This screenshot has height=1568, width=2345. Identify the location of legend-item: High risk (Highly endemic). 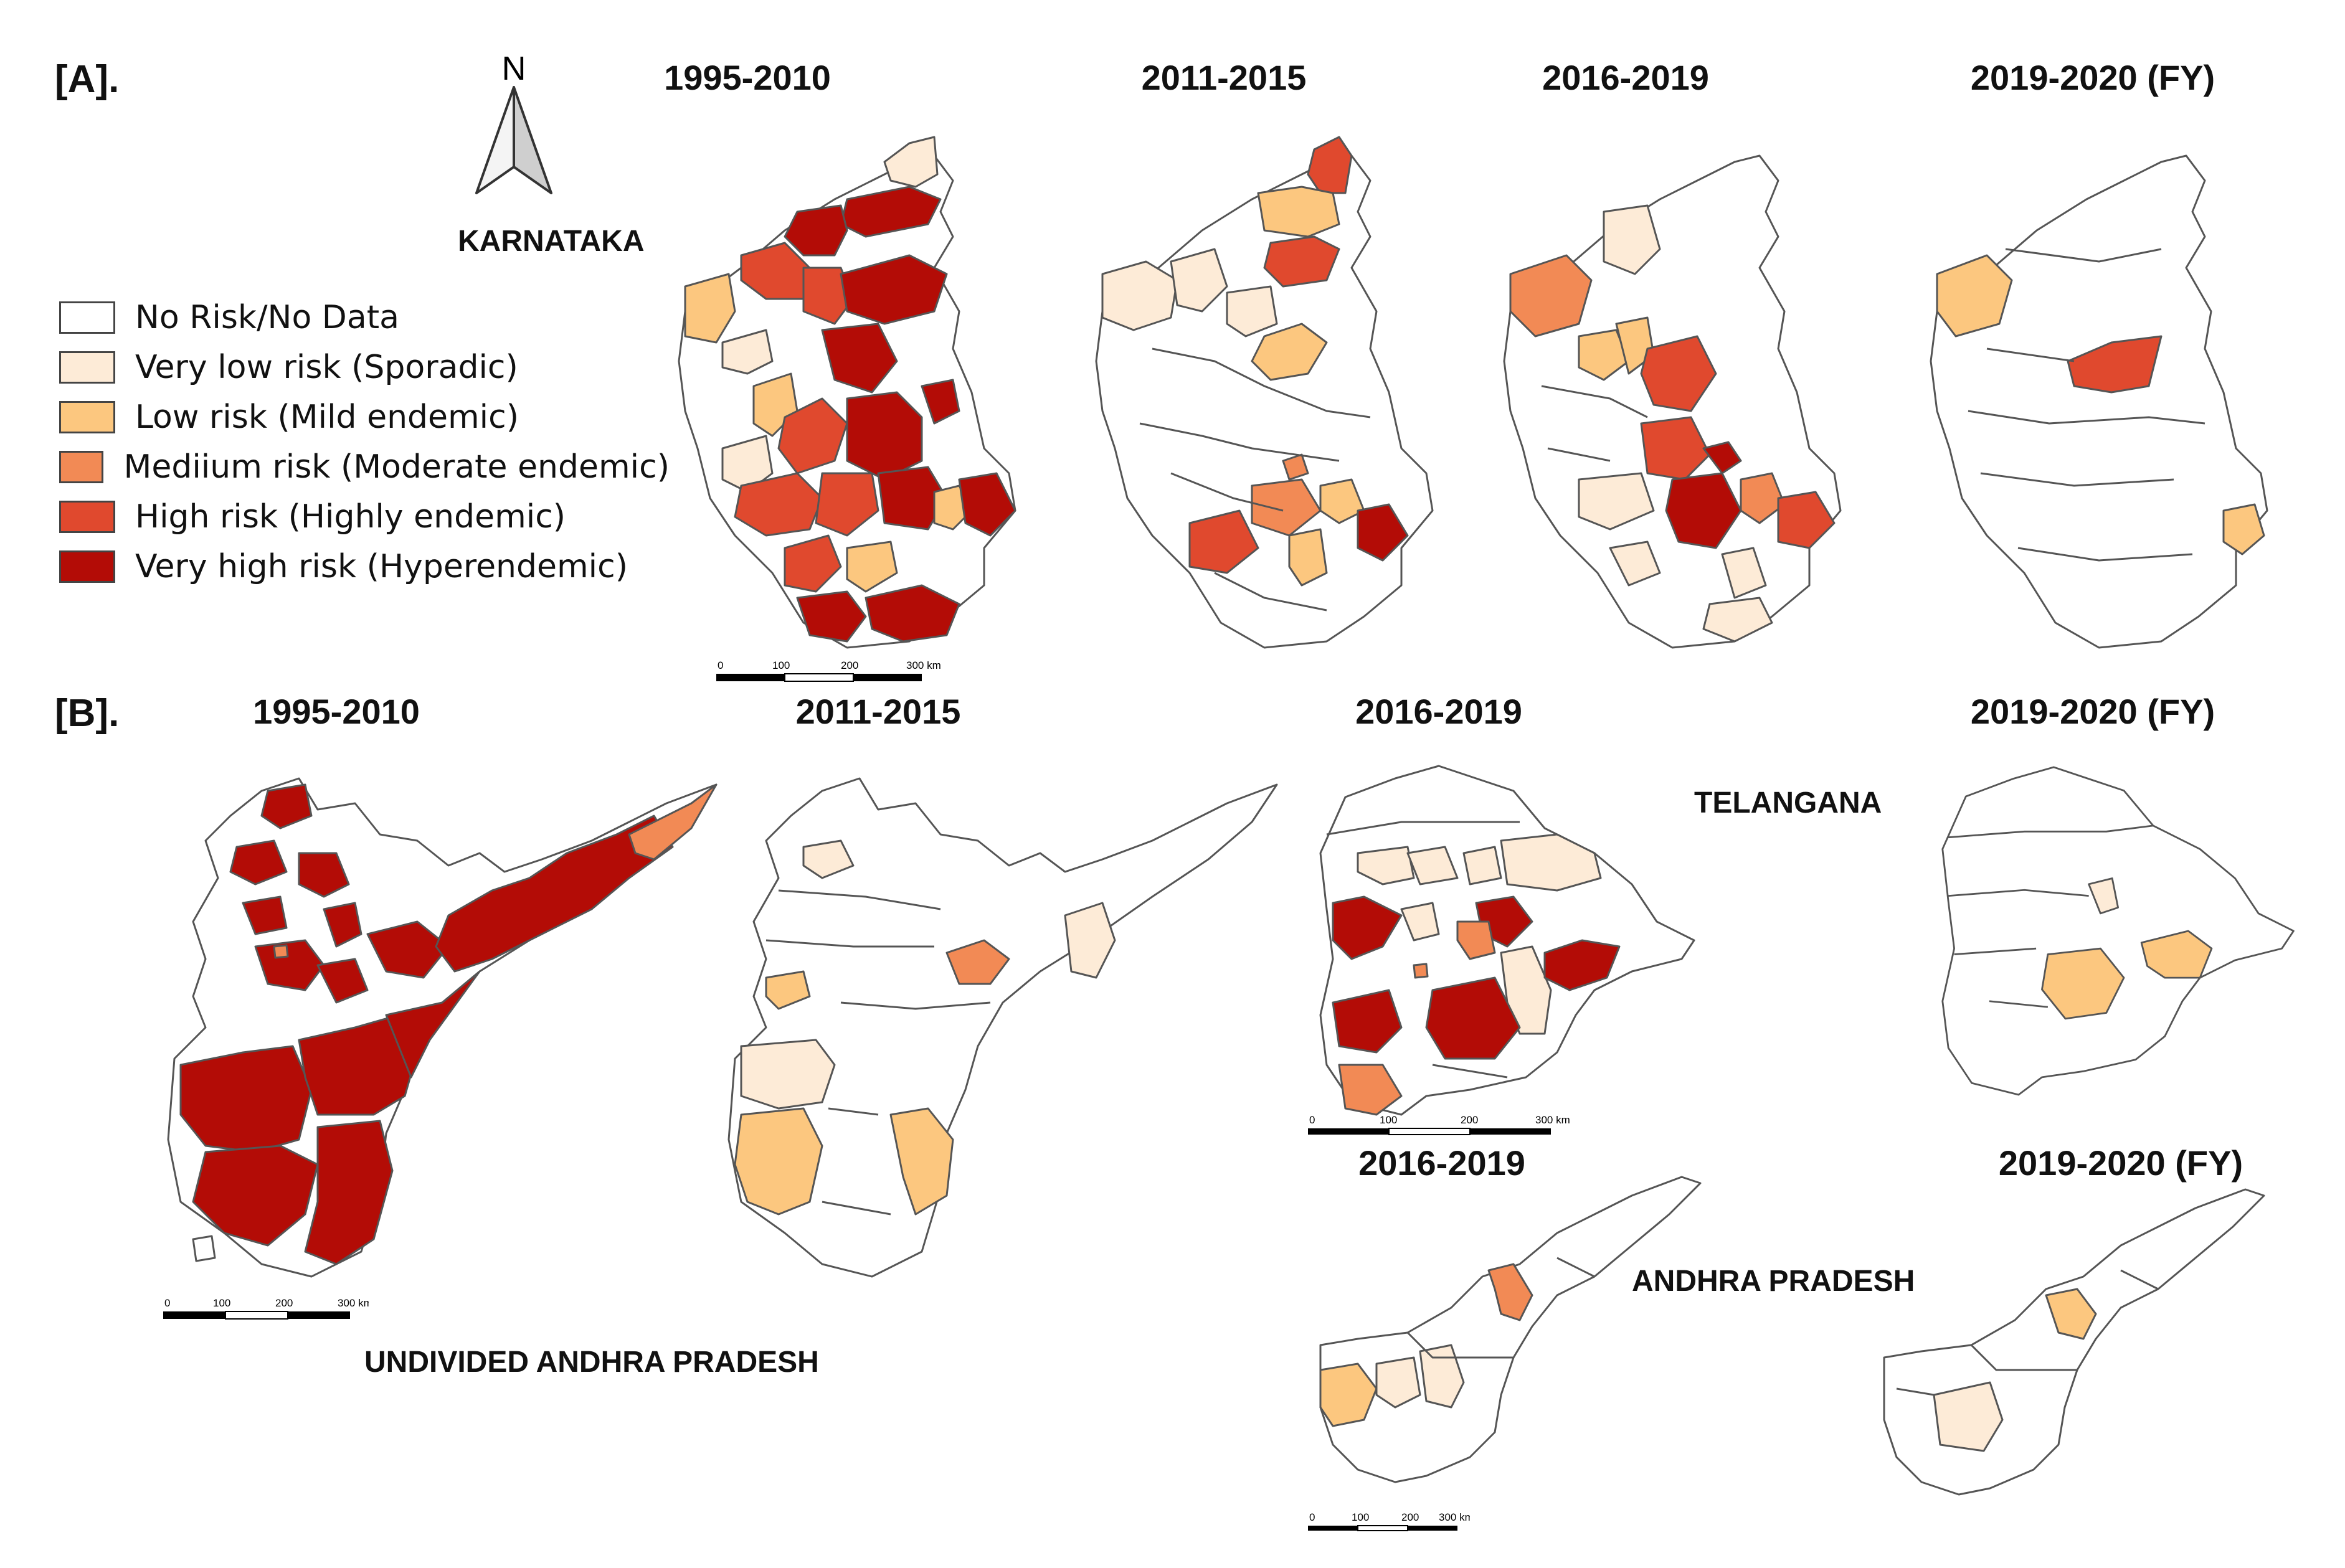
(364, 517).